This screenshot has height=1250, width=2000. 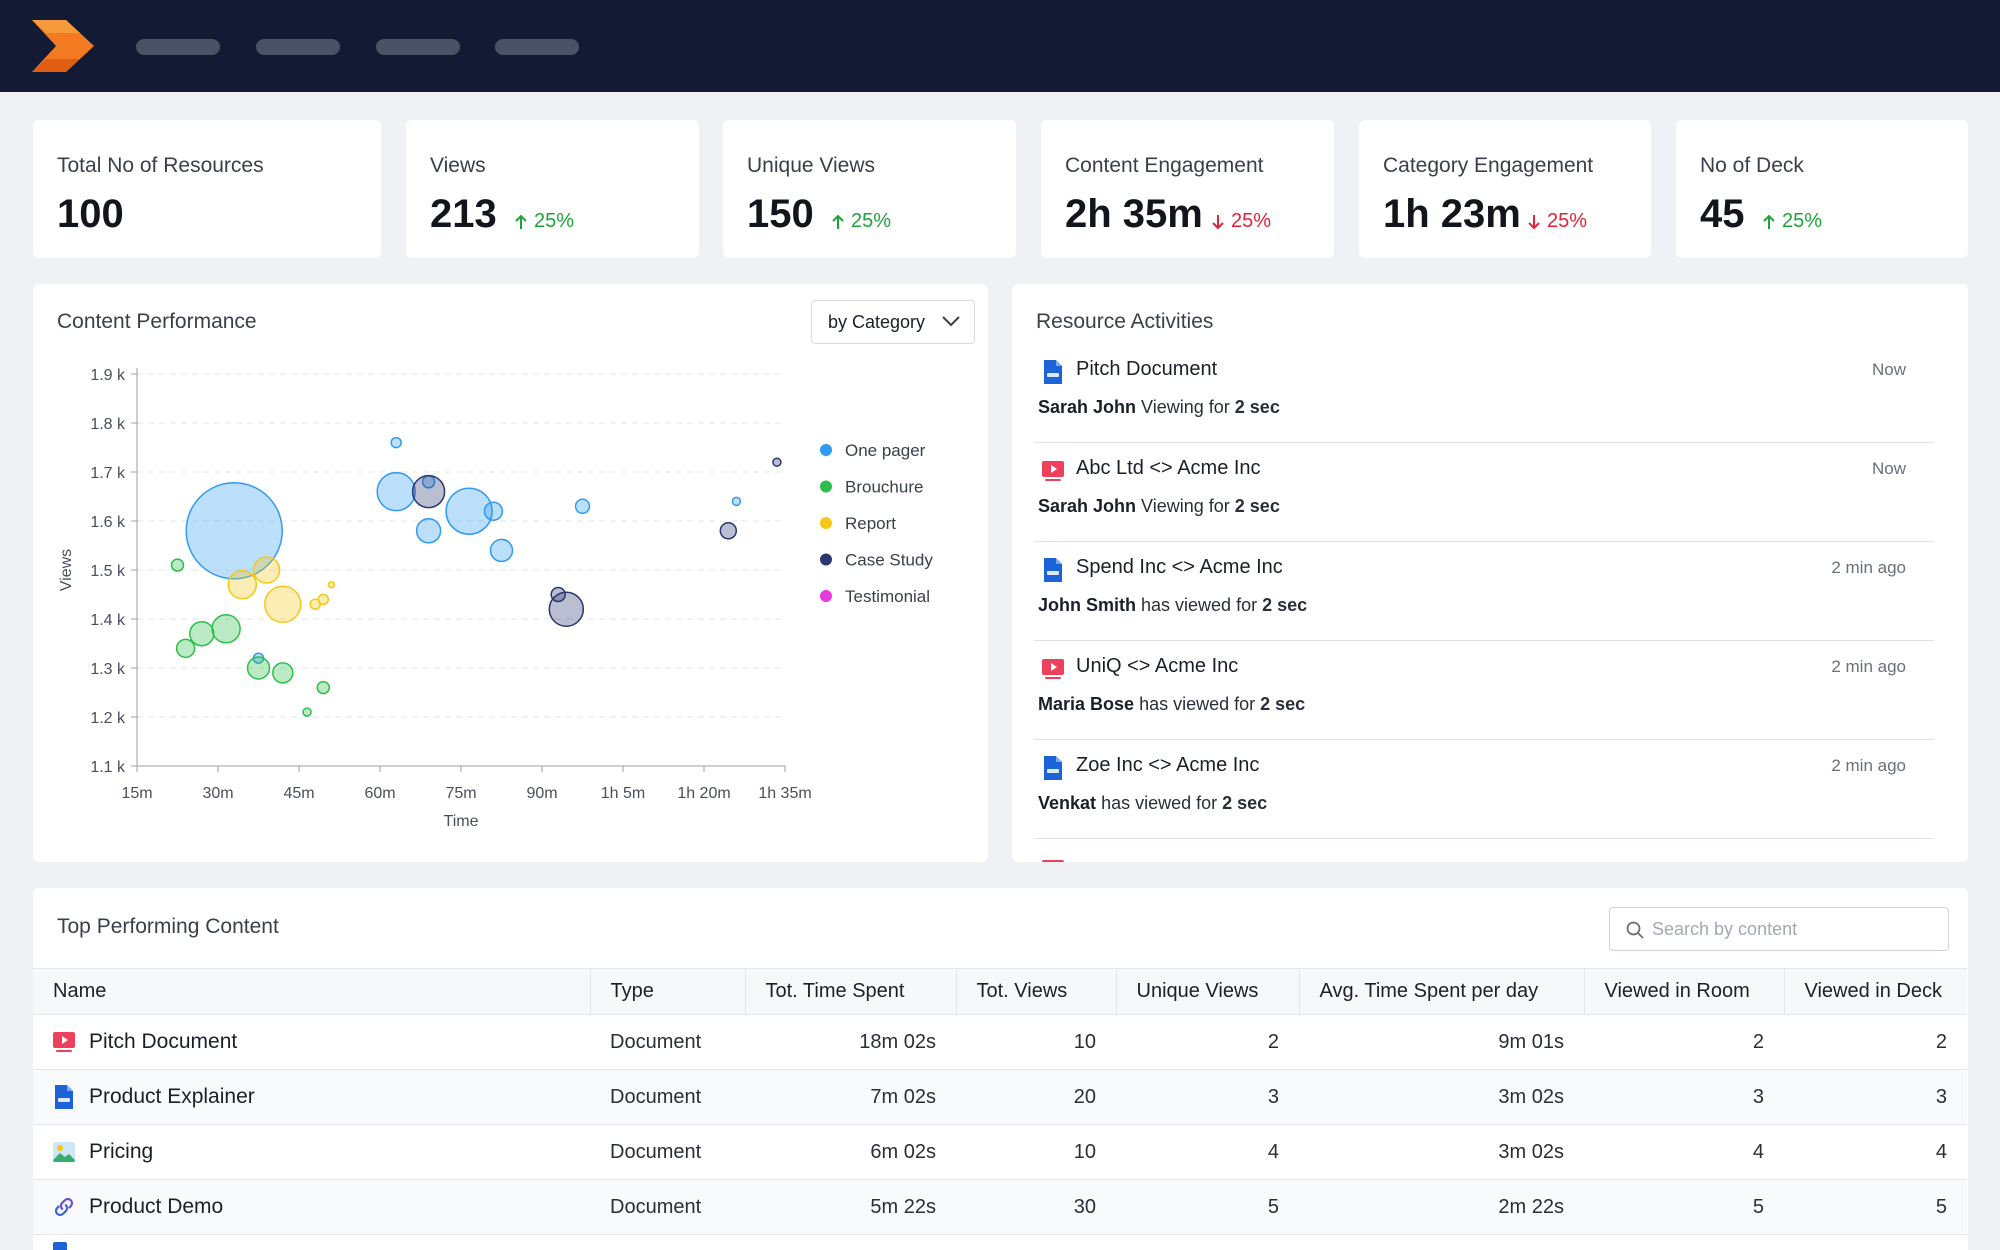 What do you see at coordinates (172, 1096) in the screenshot?
I see `content-name: Product Explainer` at bounding box center [172, 1096].